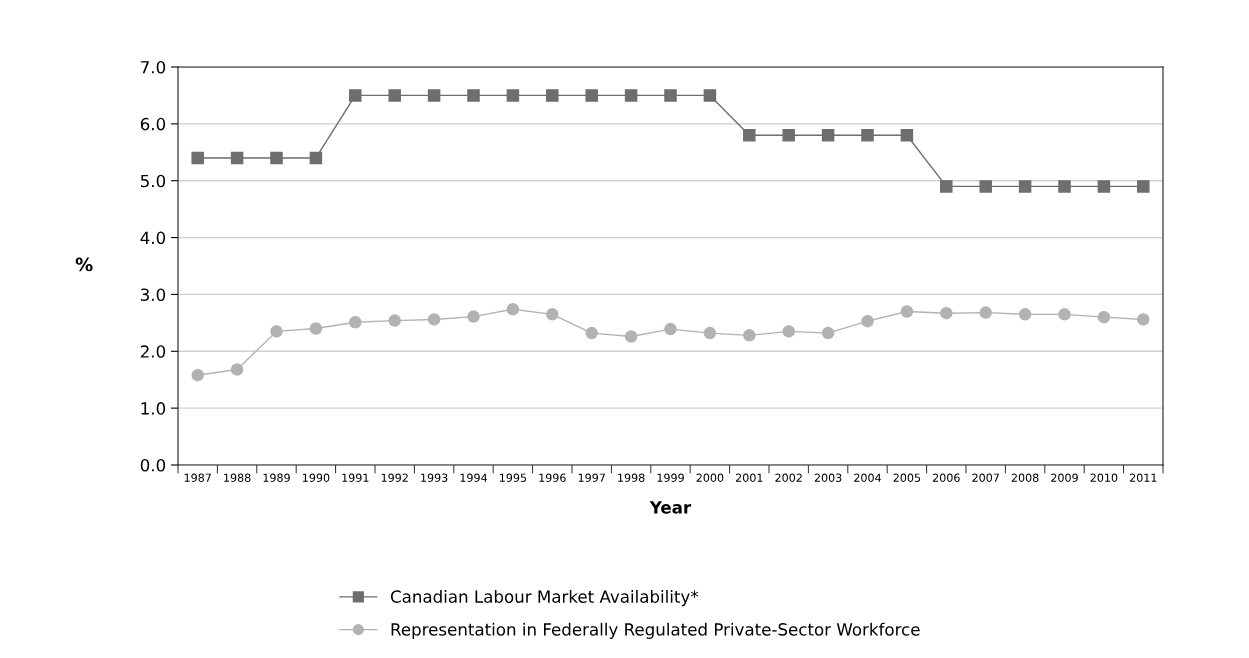 This screenshot has width=1249, height=658. What do you see at coordinates (513, 477) in the screenshot?
I see `x-tick-label: 1995` at bounding box center [513, 477].